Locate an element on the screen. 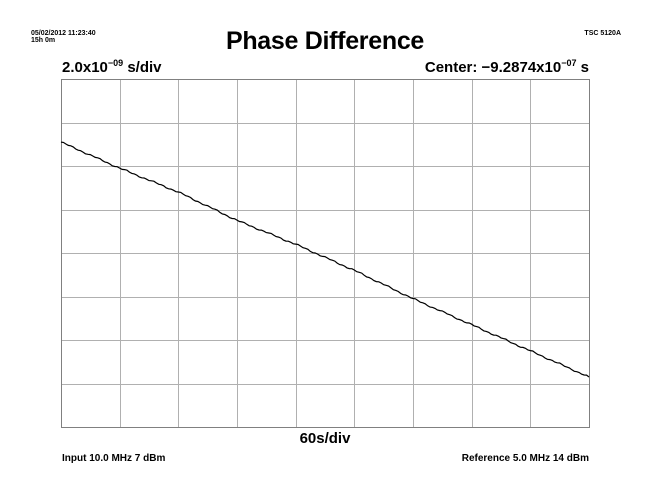 The image size is (650, 502). center-exponent: −07 is located at coordinates (569, 63).